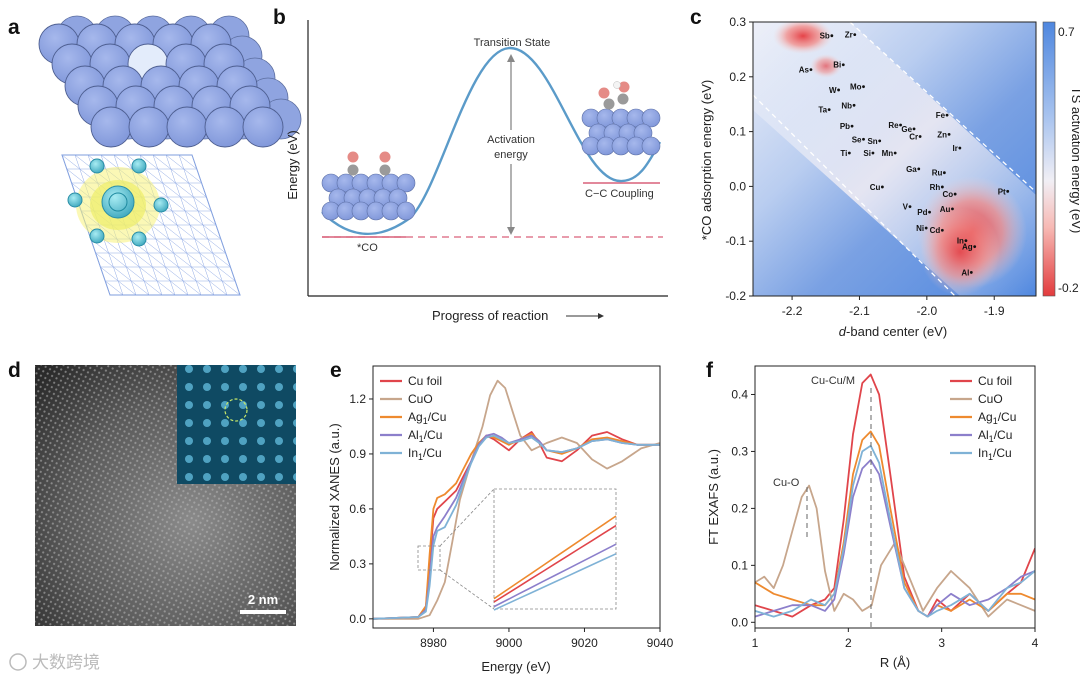 The image size is (1080, 689). What do you see at coordinates (941, 643) in the screenshot?
I see `xtick-label: 3` at bounding box center [941, 643].